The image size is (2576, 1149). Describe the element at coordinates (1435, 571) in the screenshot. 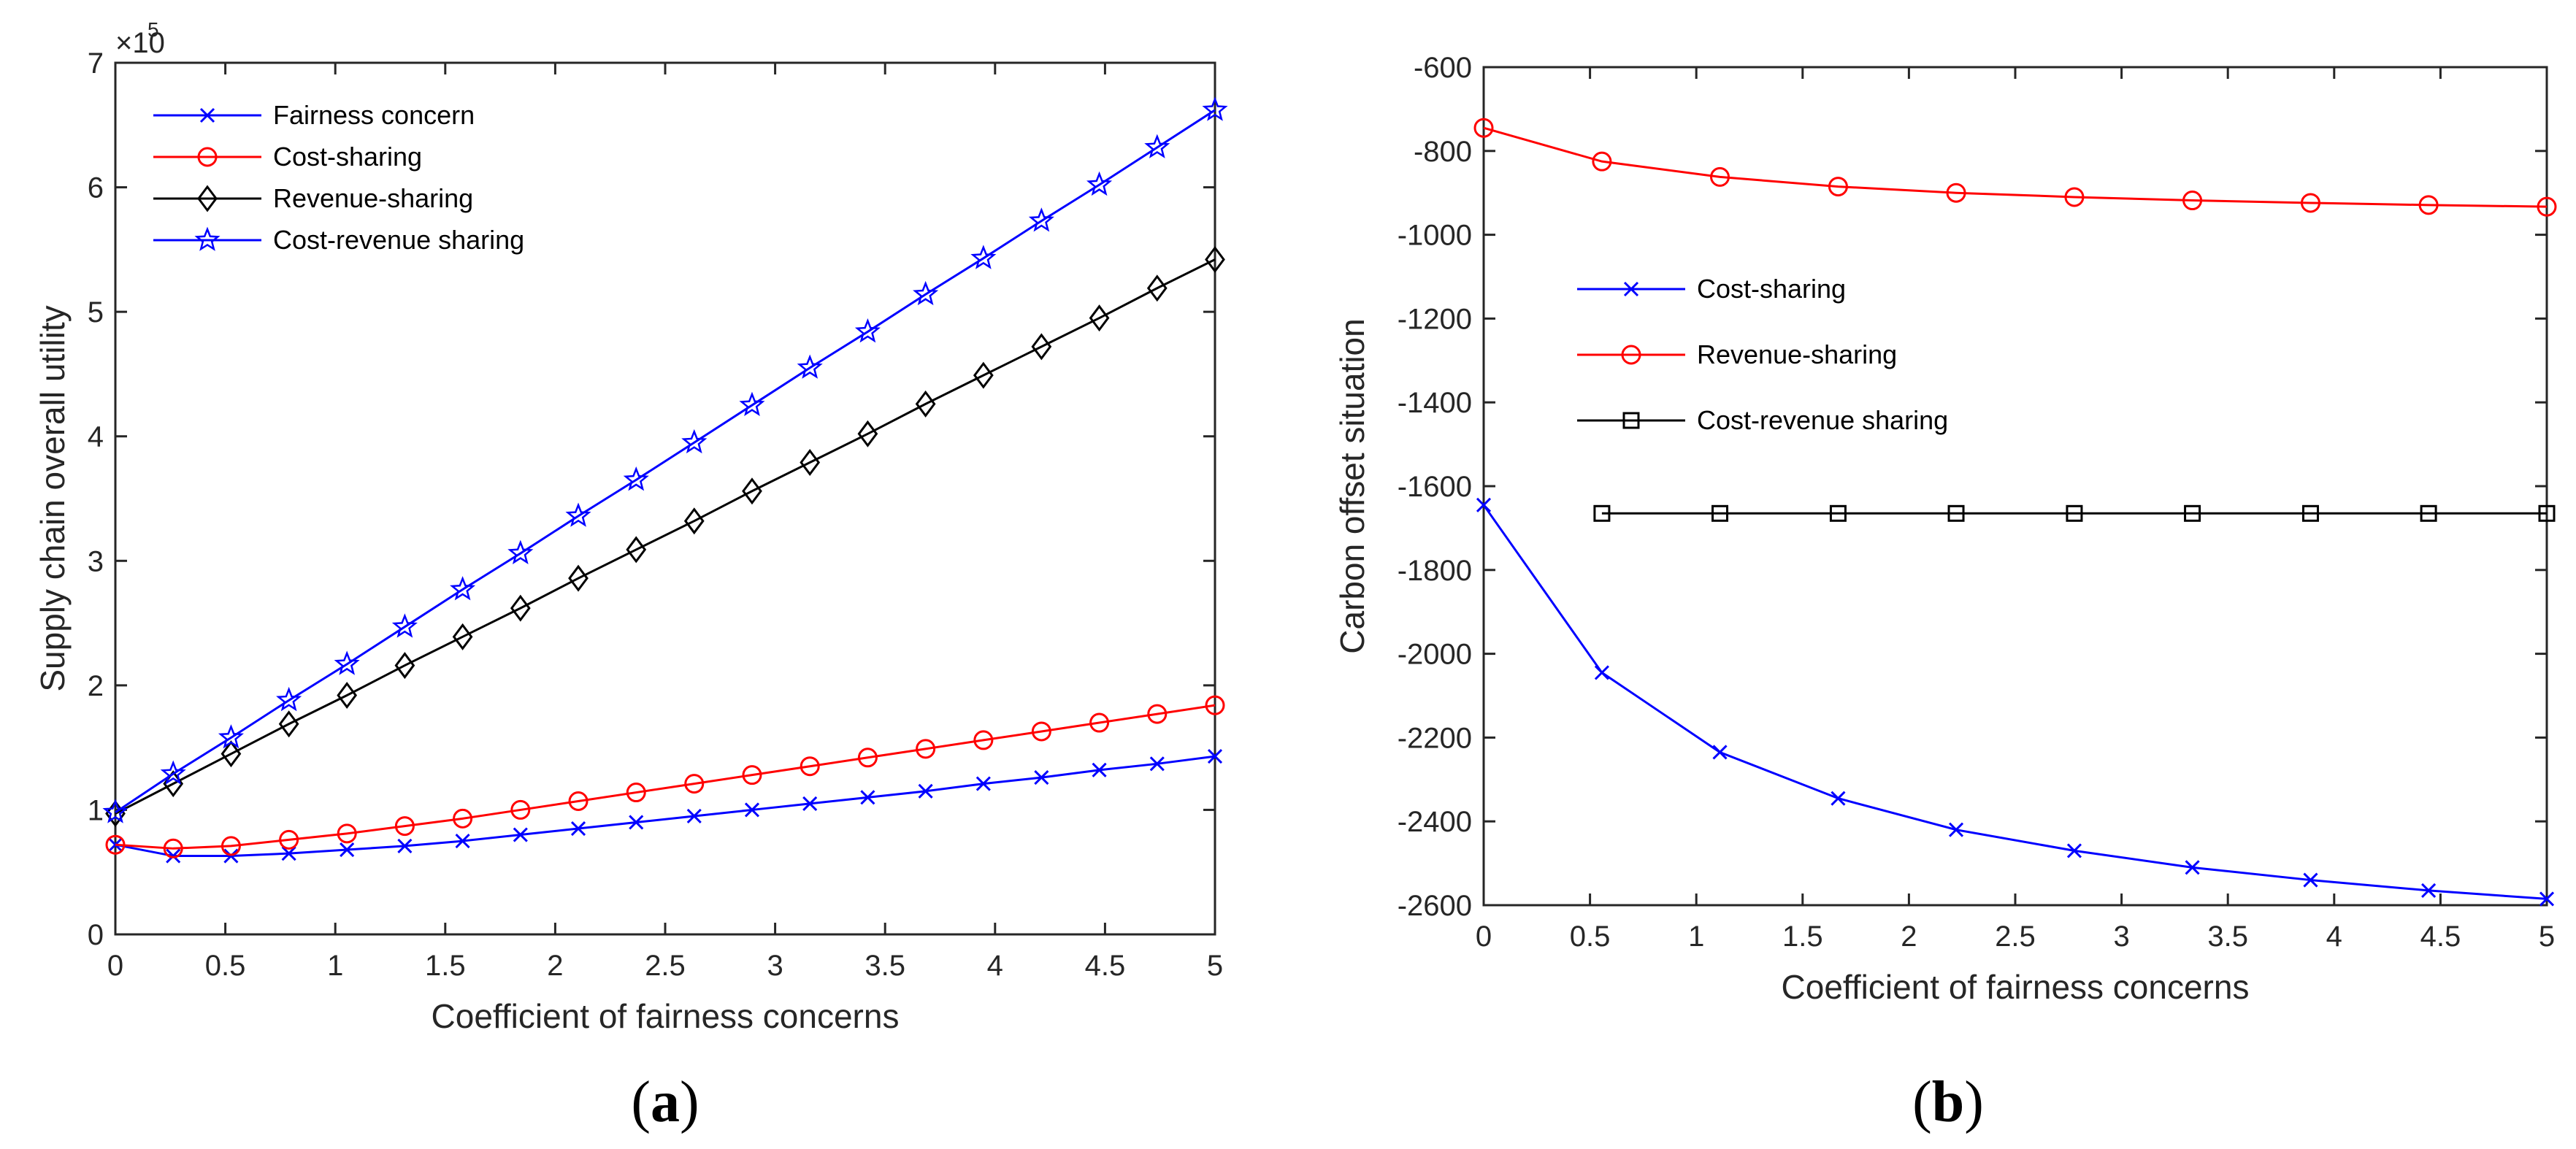

I see `y-tick-label: -1800` at that location.